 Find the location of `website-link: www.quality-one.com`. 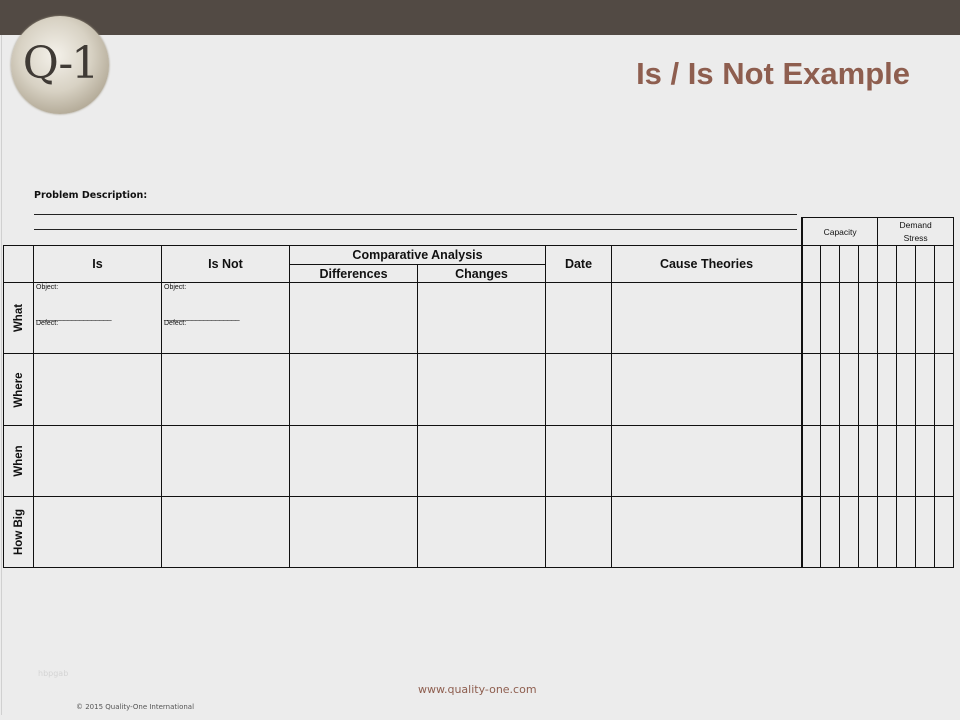

website-link: www.quality-one.com is located at coordinates (477, 689).